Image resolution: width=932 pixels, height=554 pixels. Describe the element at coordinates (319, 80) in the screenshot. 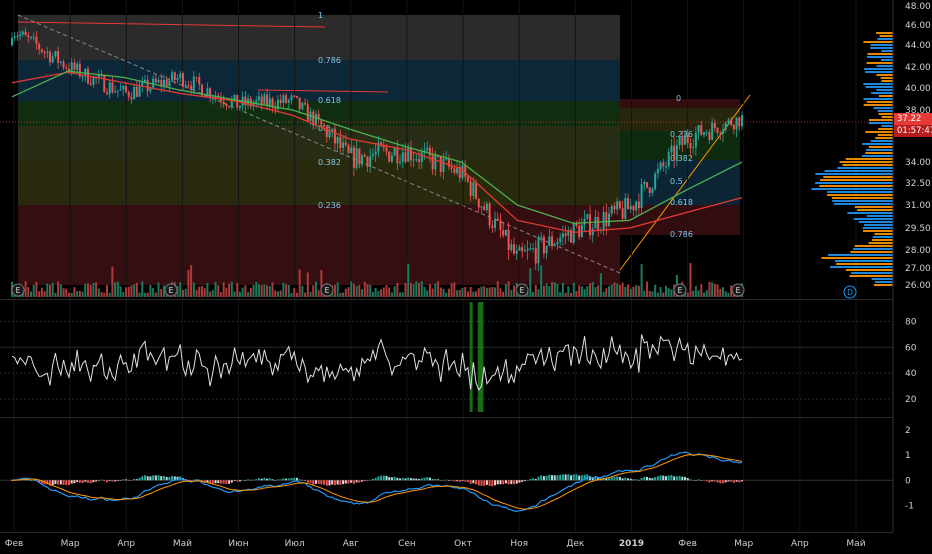

I see `fib-zone-band` at that location.